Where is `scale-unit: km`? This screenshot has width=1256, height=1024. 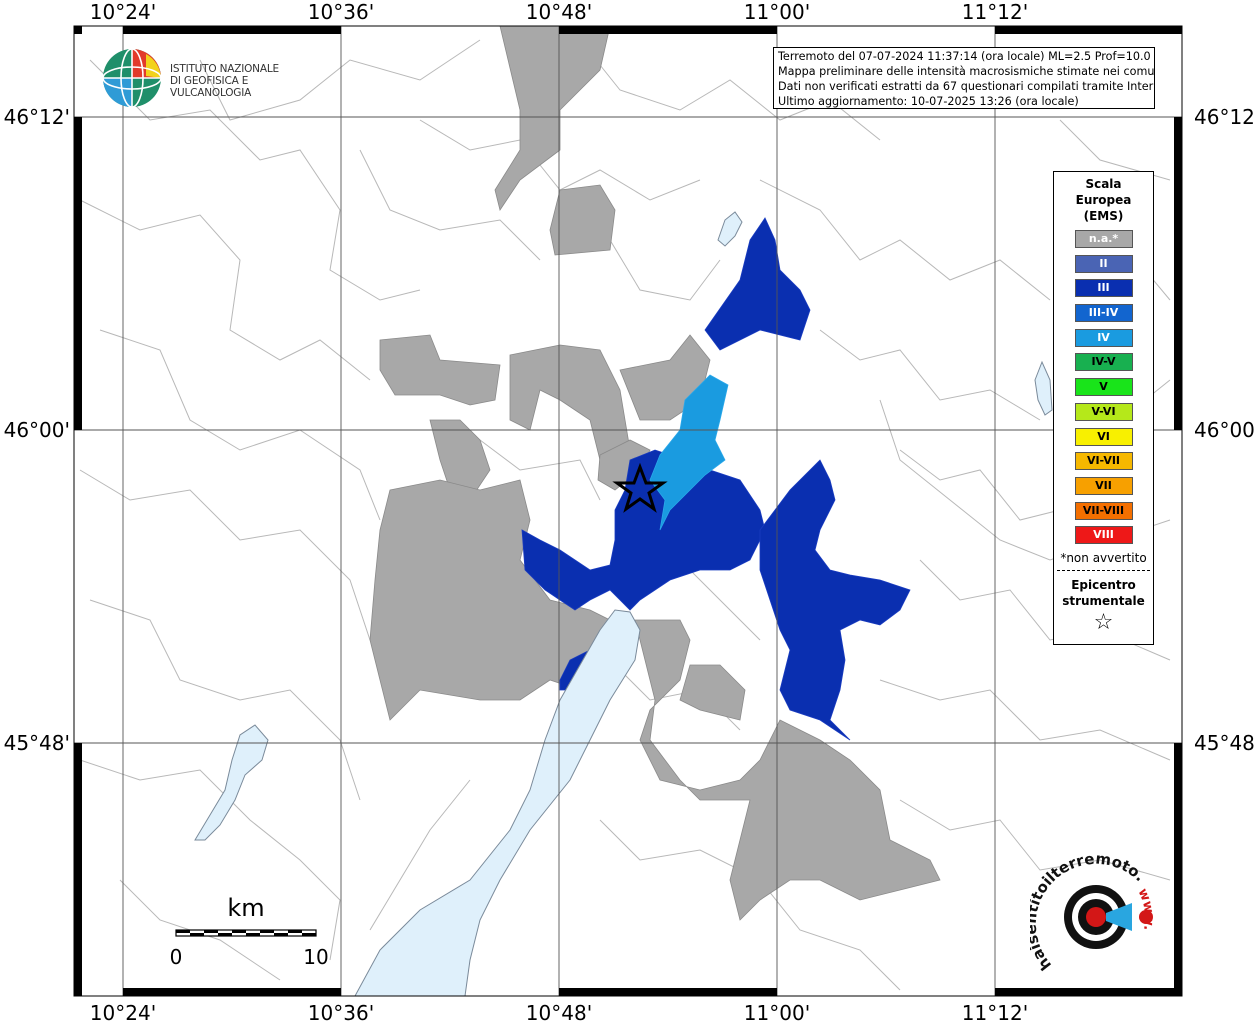 scale-unit: km is located at coordinates (245, 908).